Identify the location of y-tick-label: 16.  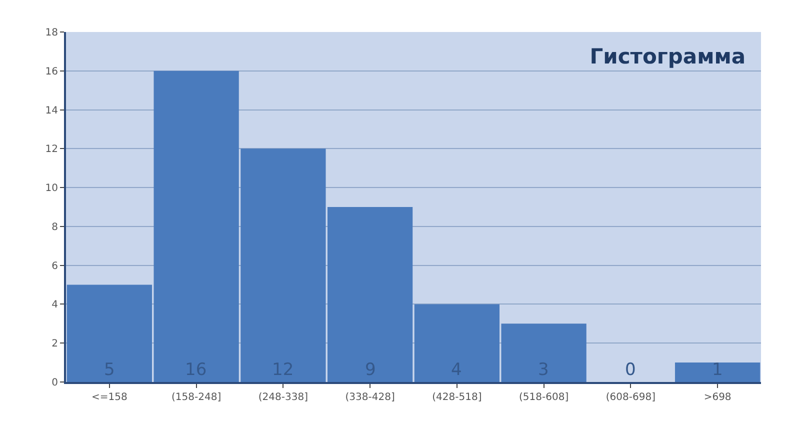
(51, 72).